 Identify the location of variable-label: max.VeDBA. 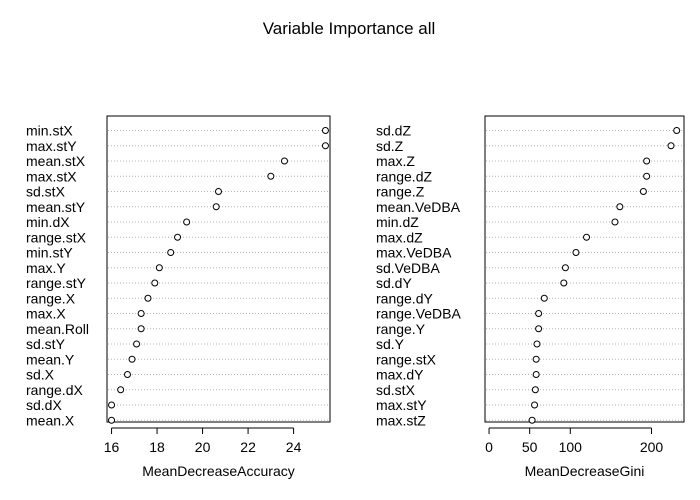
(414, 253).